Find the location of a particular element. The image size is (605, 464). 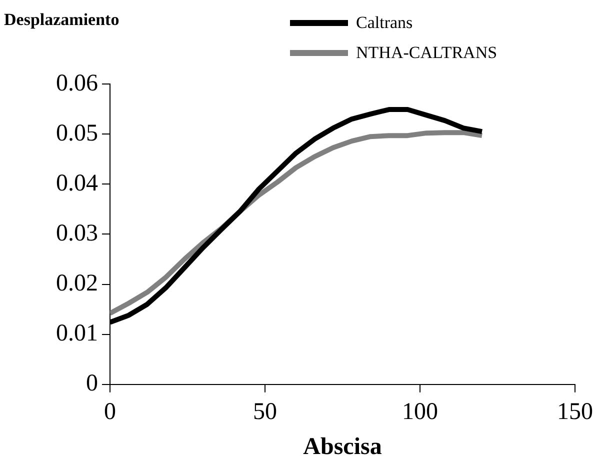

y-tick-label: 0.04 is located at coordinates (77, 183).